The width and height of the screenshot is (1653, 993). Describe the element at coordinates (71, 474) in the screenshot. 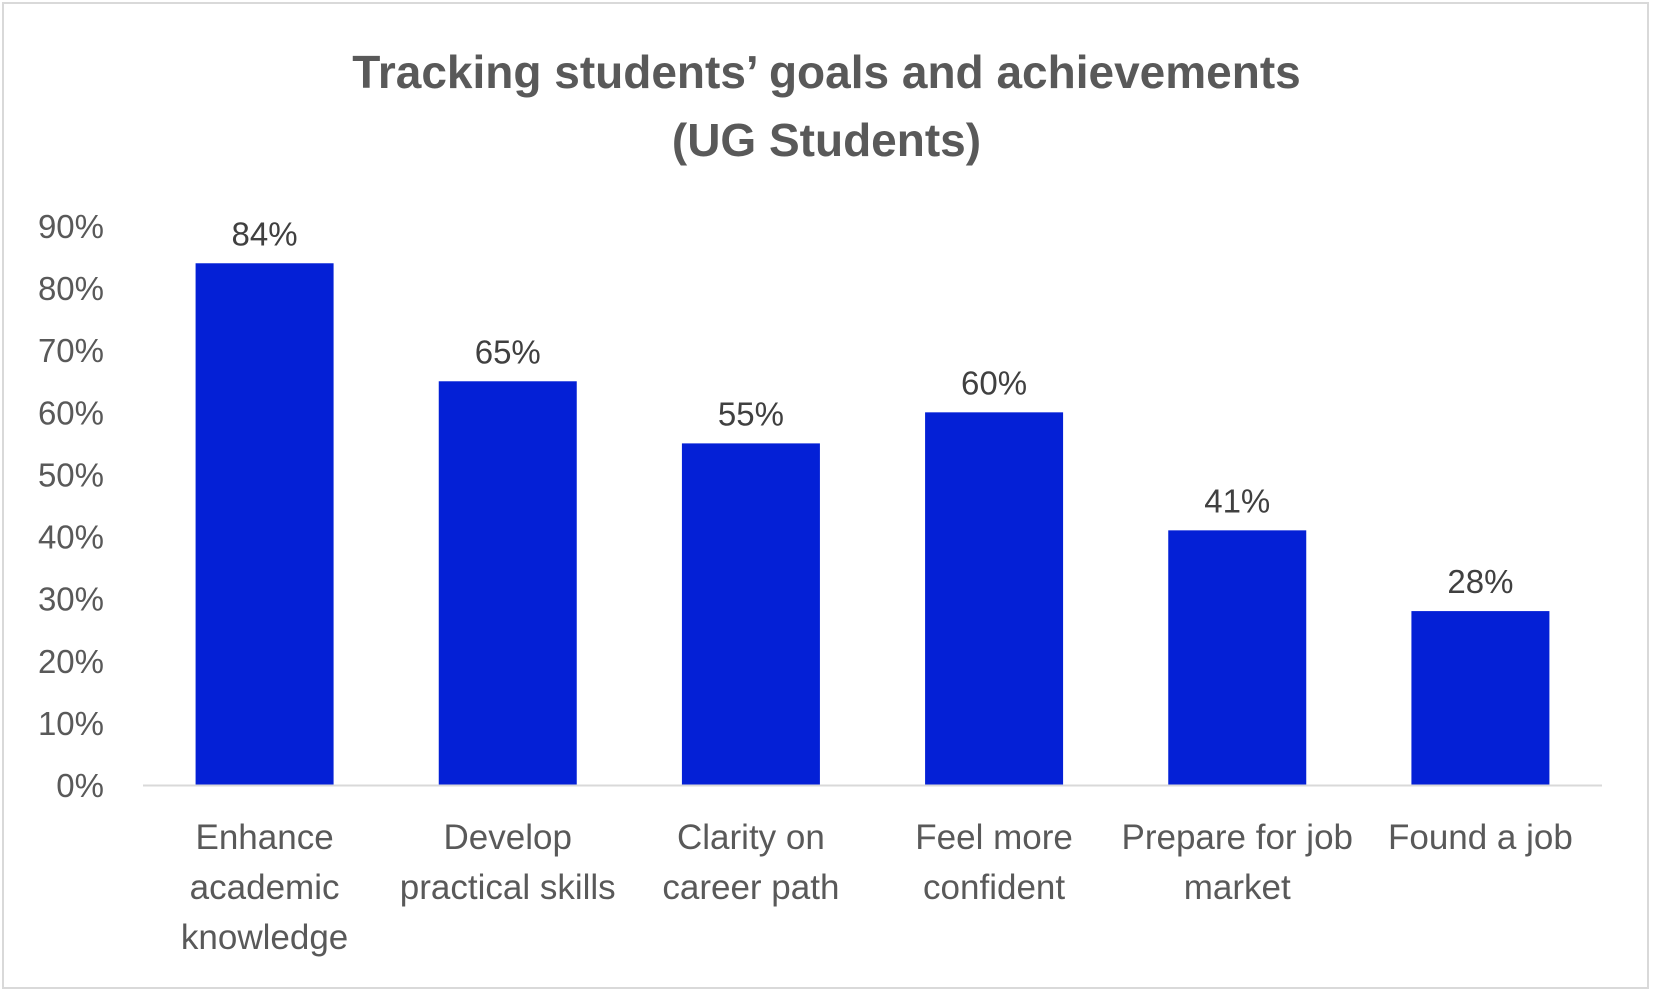

I see `y-tick-label: 50%` at that location.